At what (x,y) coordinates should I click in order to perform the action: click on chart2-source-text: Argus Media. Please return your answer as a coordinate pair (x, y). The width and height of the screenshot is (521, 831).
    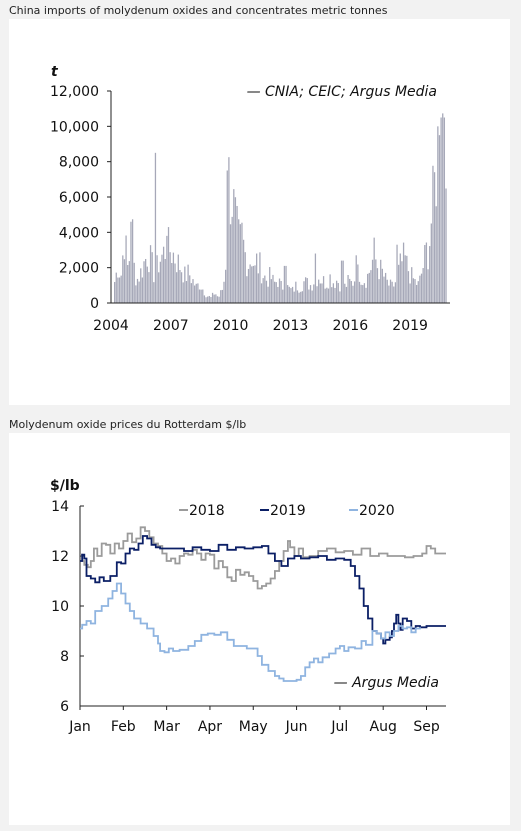
    Looking at the image, I should click on (395, 683).